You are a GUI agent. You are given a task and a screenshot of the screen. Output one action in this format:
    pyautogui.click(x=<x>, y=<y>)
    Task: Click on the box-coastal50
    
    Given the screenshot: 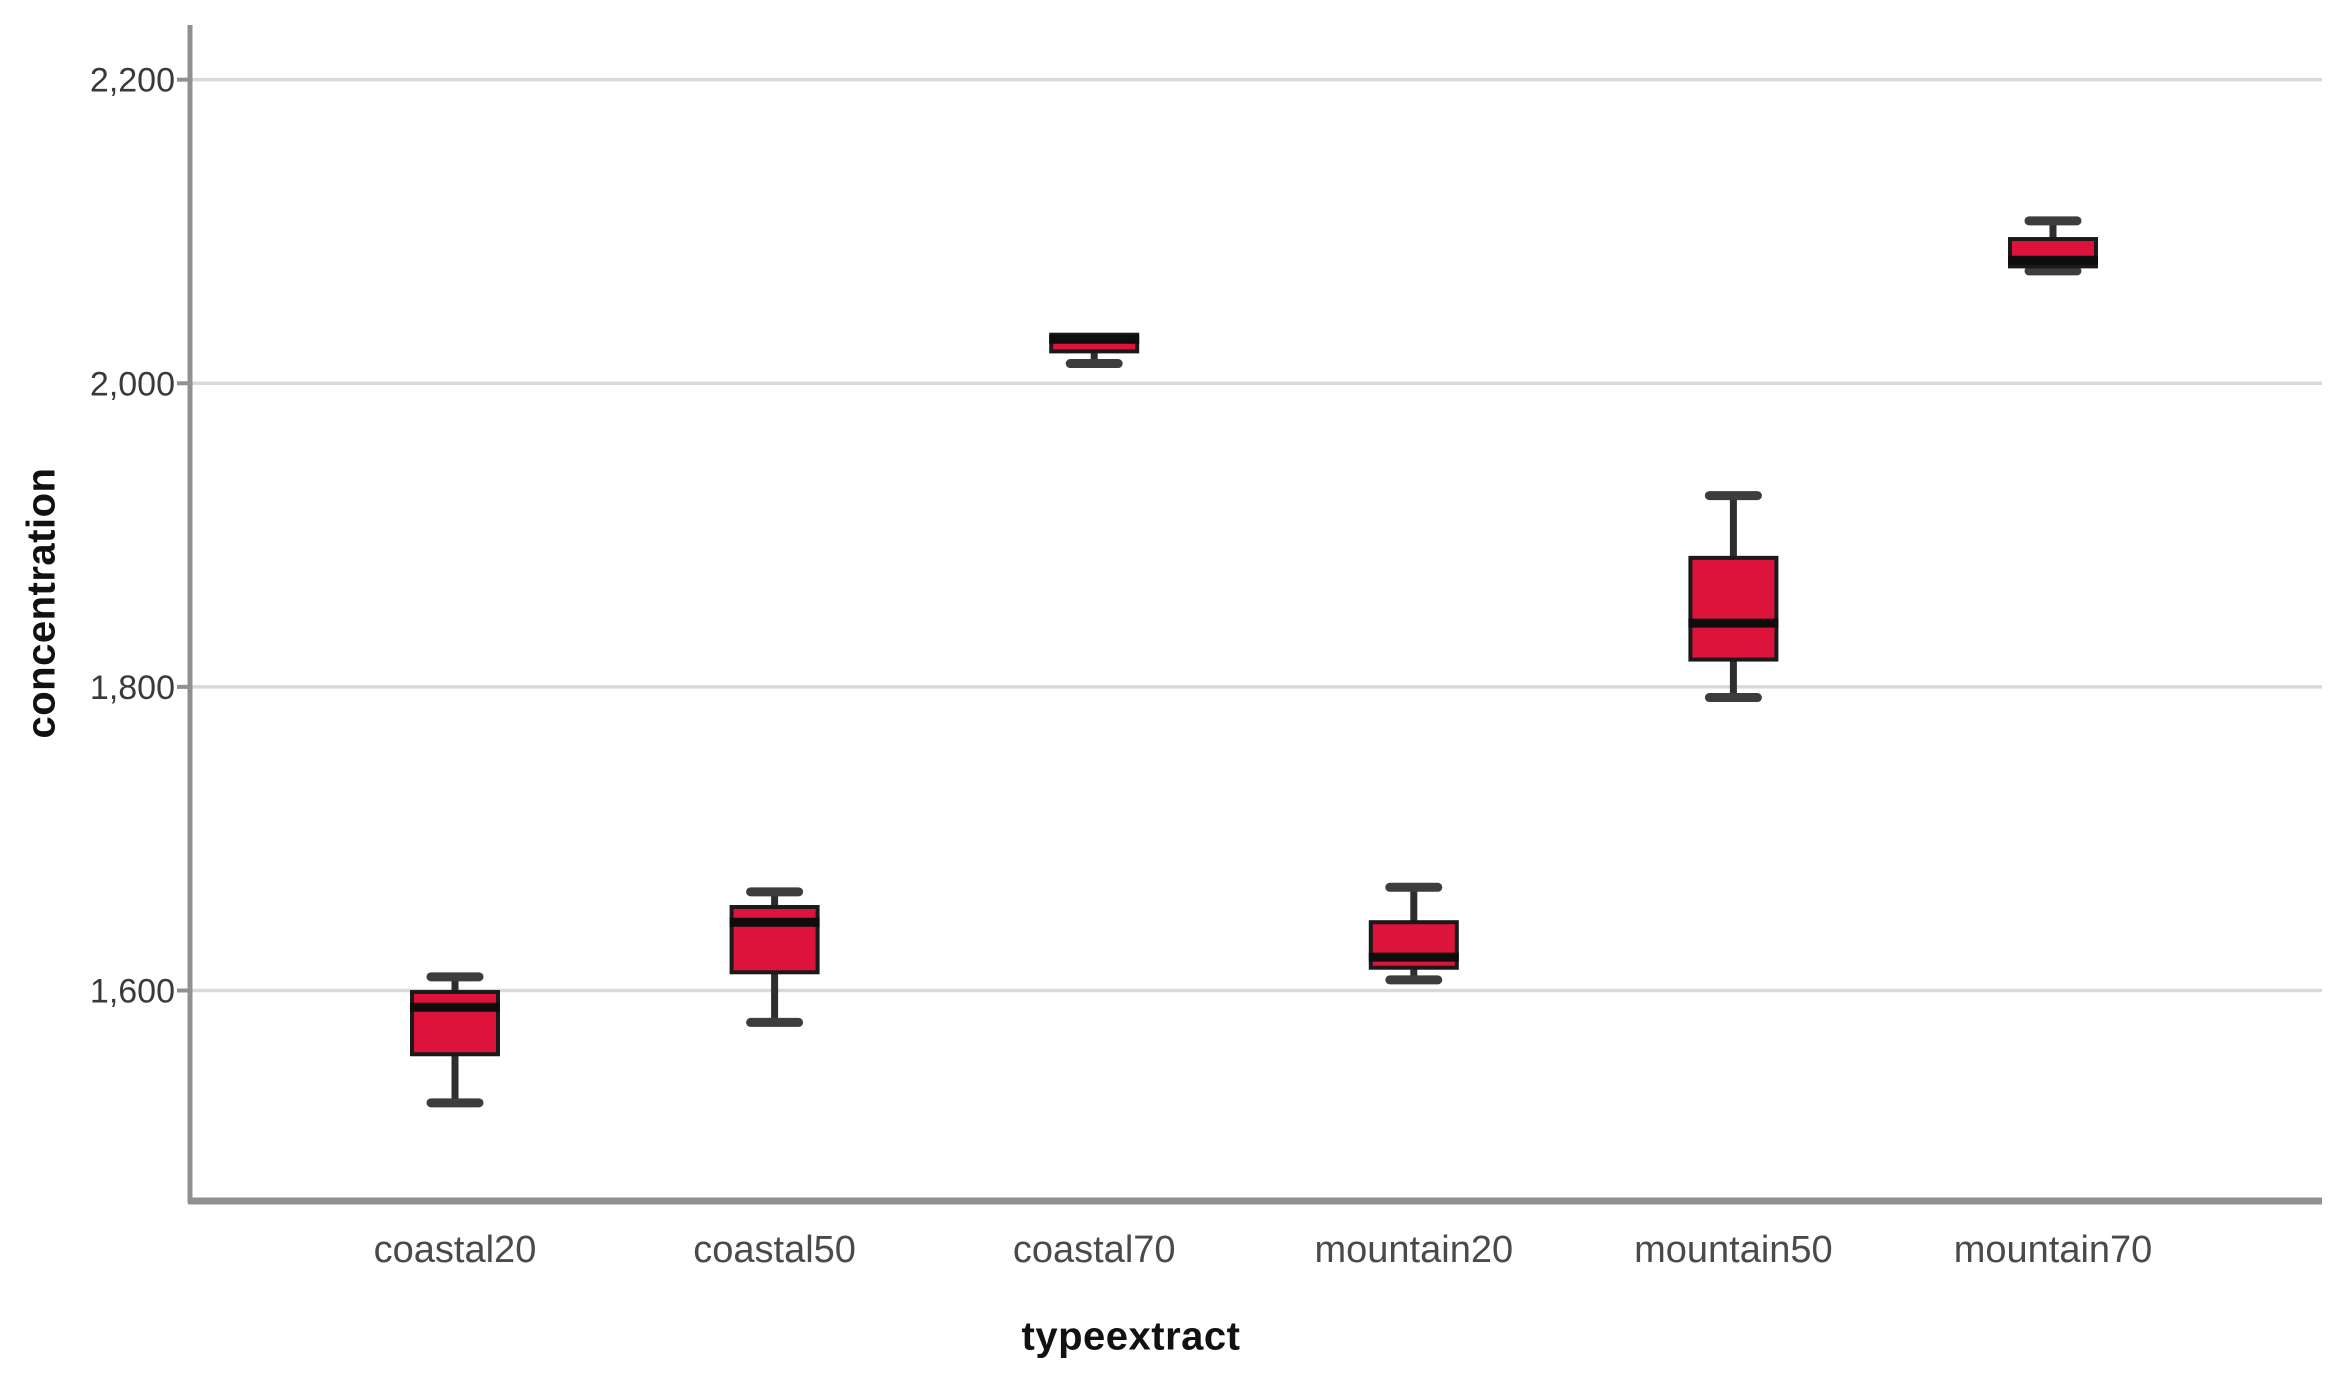 What is the action you would take?
    pyautogui.click(x=774, y=957)
    